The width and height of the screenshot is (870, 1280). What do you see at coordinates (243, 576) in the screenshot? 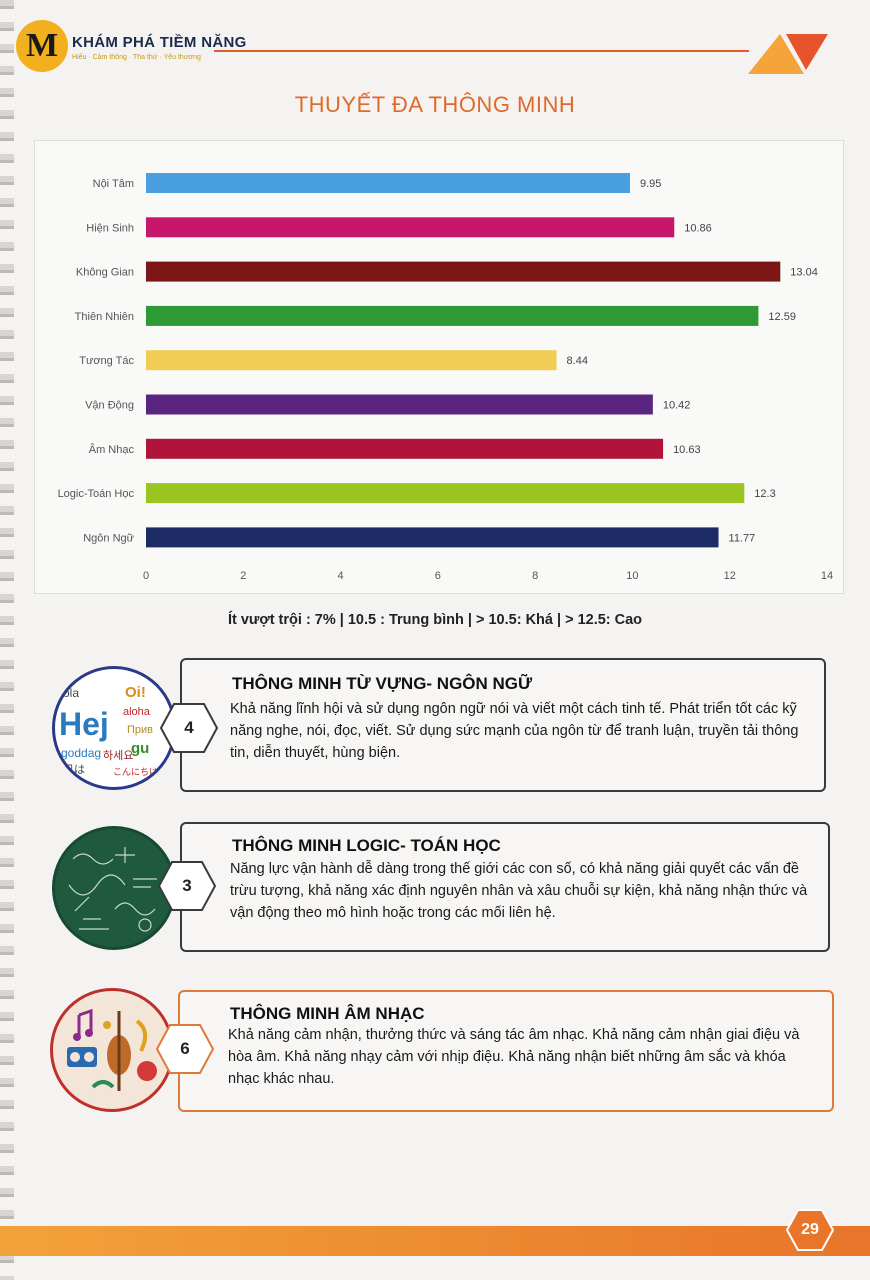
I see `x-tick-label: 2` at bounding box center [243, 576].